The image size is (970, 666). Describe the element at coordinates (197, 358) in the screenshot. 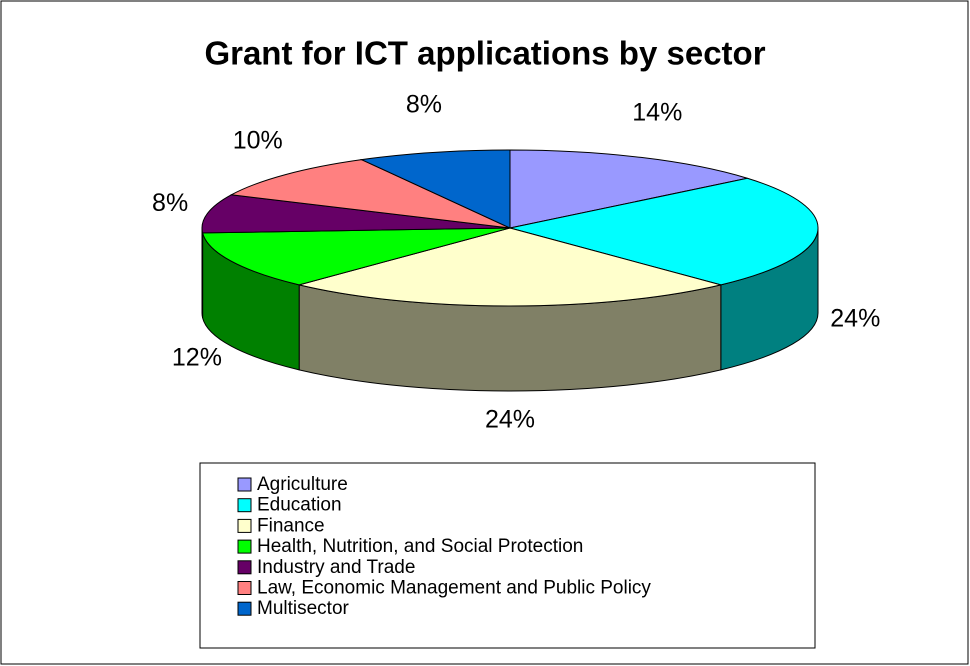

I see `data-label: 12%` at that location.